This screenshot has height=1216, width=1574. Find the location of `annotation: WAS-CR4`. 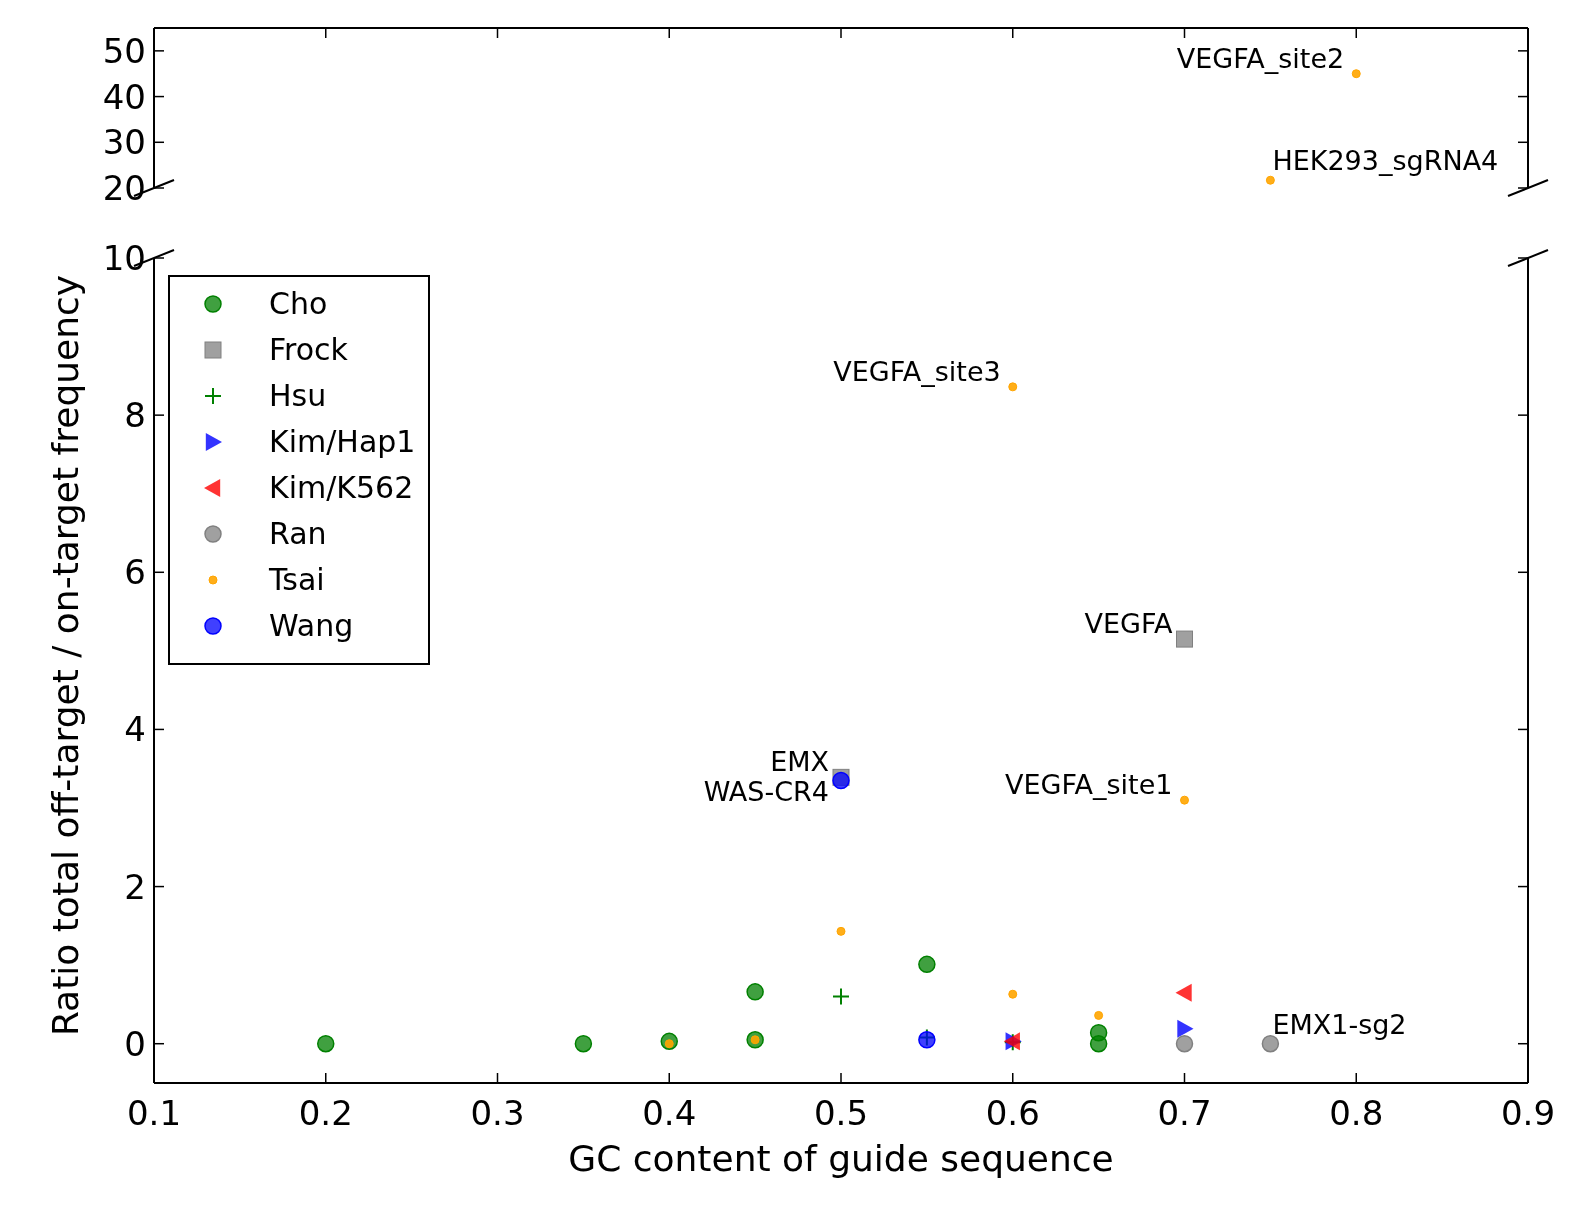

annotation: WAS-CR4 is located at coordinates (766, 791).